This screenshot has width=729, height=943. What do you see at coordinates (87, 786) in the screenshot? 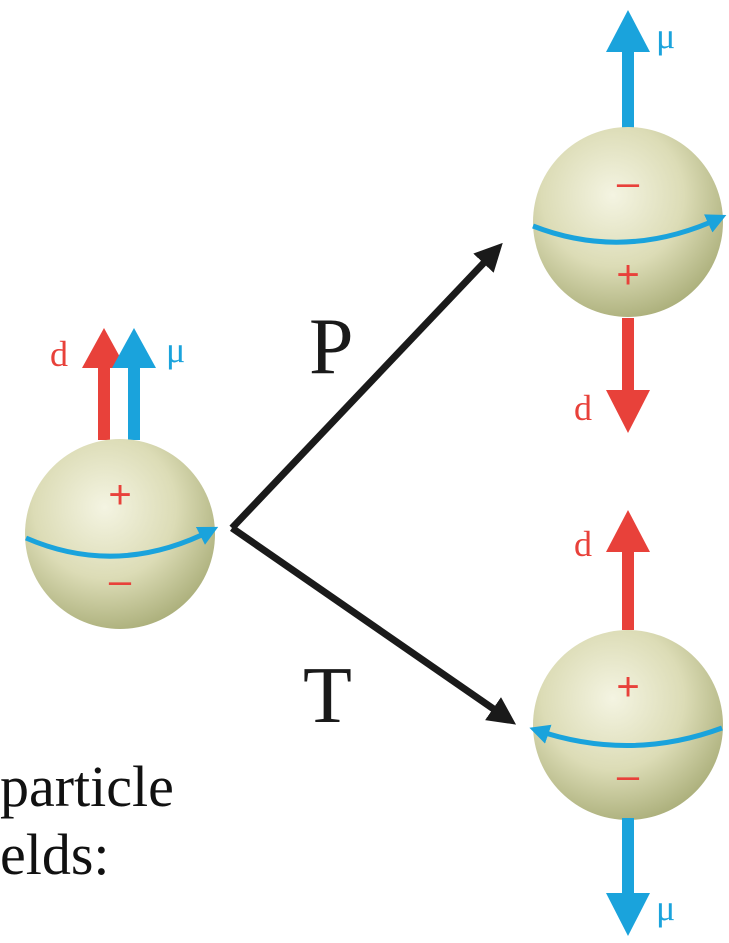
I see `caption-line-1: particle` at bounding box center [87, 786].